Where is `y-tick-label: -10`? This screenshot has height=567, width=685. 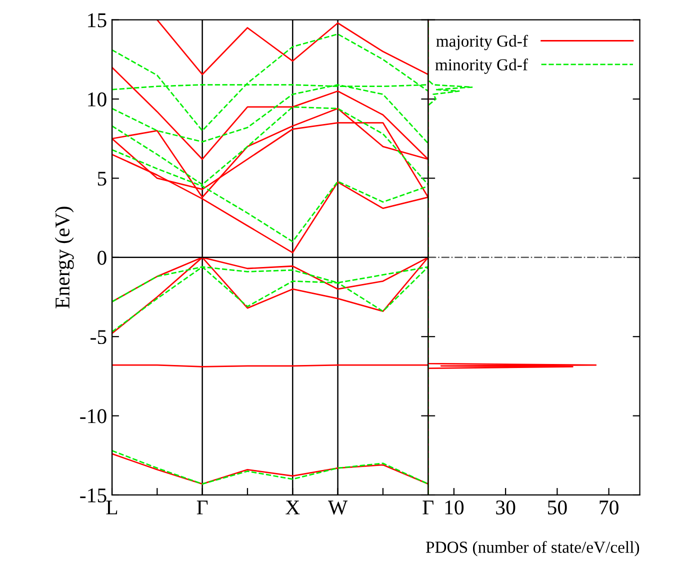 y-tick-label: -10 is located at coordinates (93, 416).